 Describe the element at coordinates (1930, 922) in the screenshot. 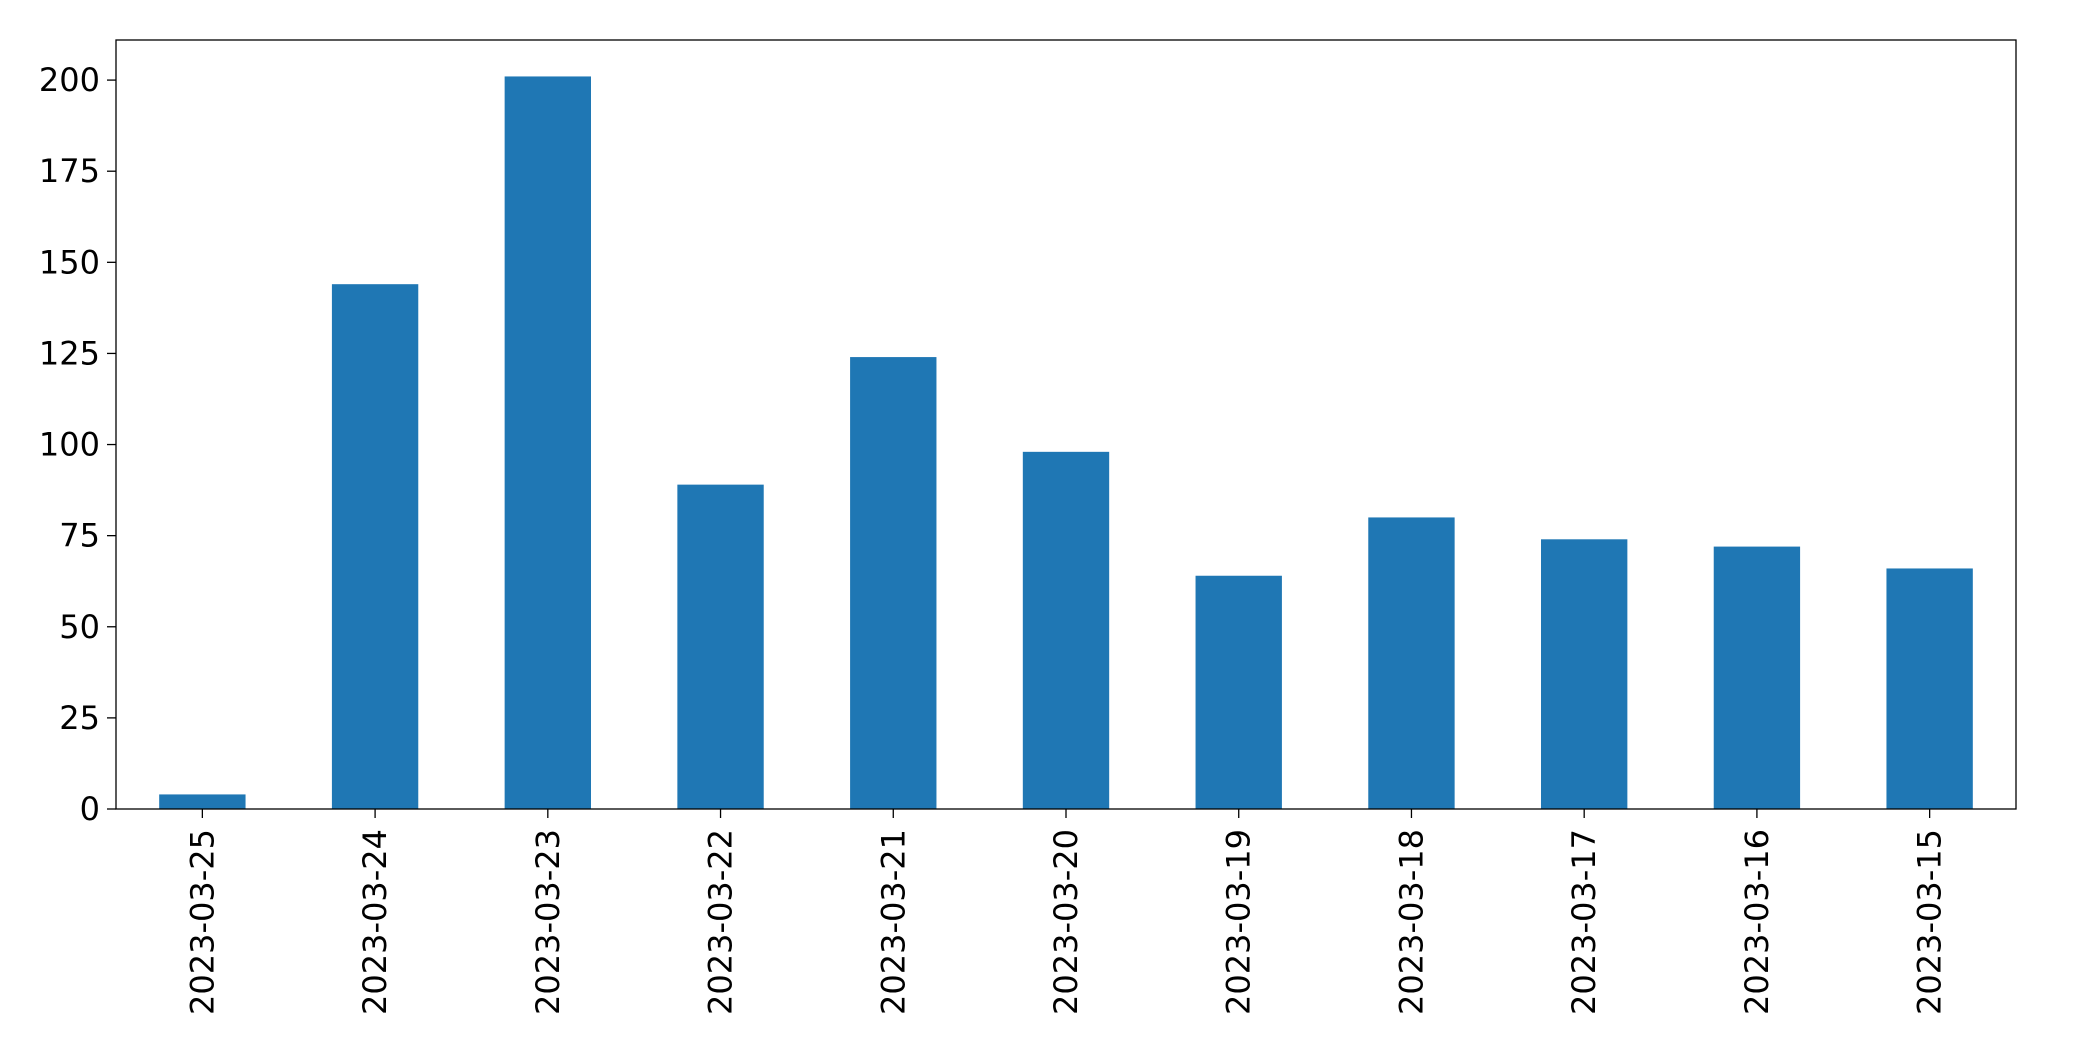

I see `x-tick-label: 2023-03-15` at that location.